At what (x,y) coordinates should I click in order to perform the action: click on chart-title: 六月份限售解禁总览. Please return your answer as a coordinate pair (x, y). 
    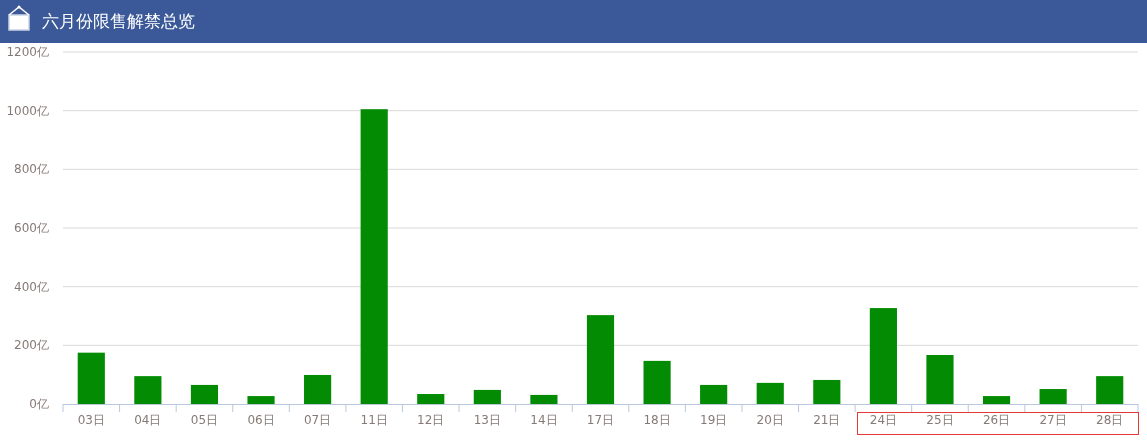
    Looking at the image, I should click on (118, 21).